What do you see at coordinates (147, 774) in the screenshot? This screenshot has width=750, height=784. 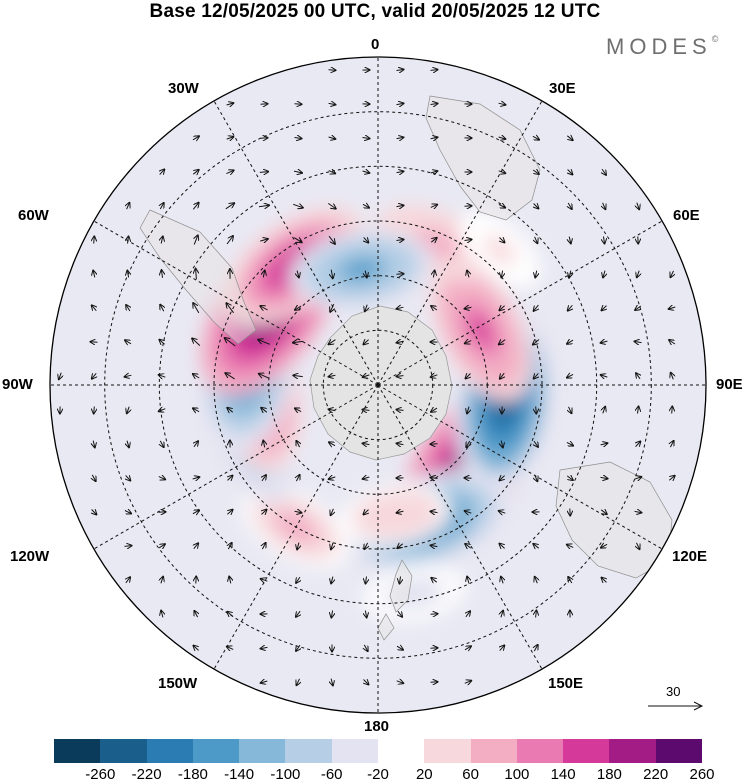 I see `colorbar-tick-label: -220` at bounding box center [147, 774].